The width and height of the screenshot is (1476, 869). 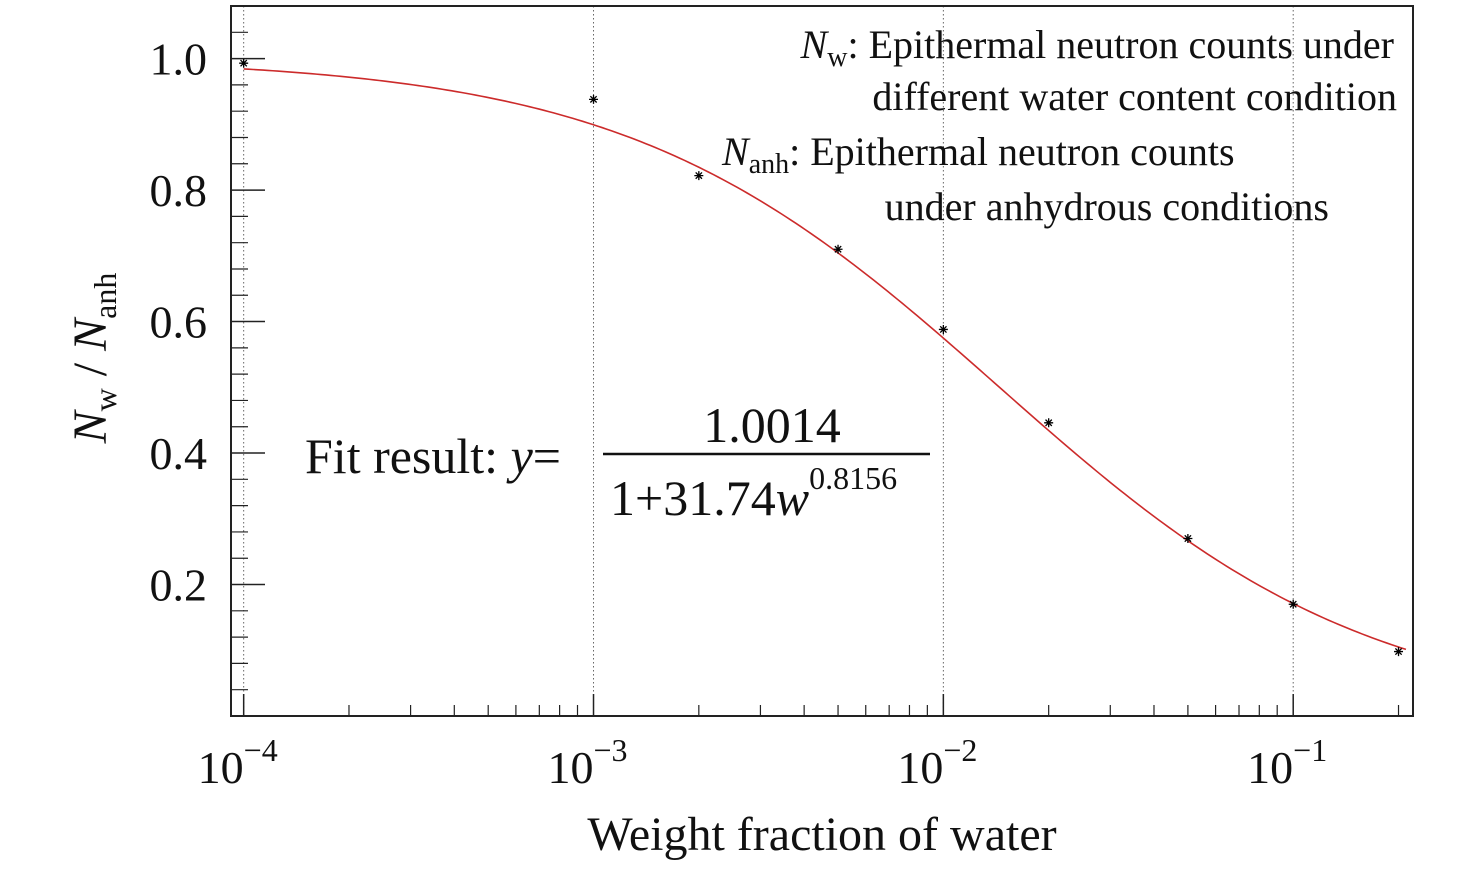 What do you see at coordinates (238, 762) in the screenshot?
I see `x-tick-label: 10⁻⁴` at bounding box center [238, 762].